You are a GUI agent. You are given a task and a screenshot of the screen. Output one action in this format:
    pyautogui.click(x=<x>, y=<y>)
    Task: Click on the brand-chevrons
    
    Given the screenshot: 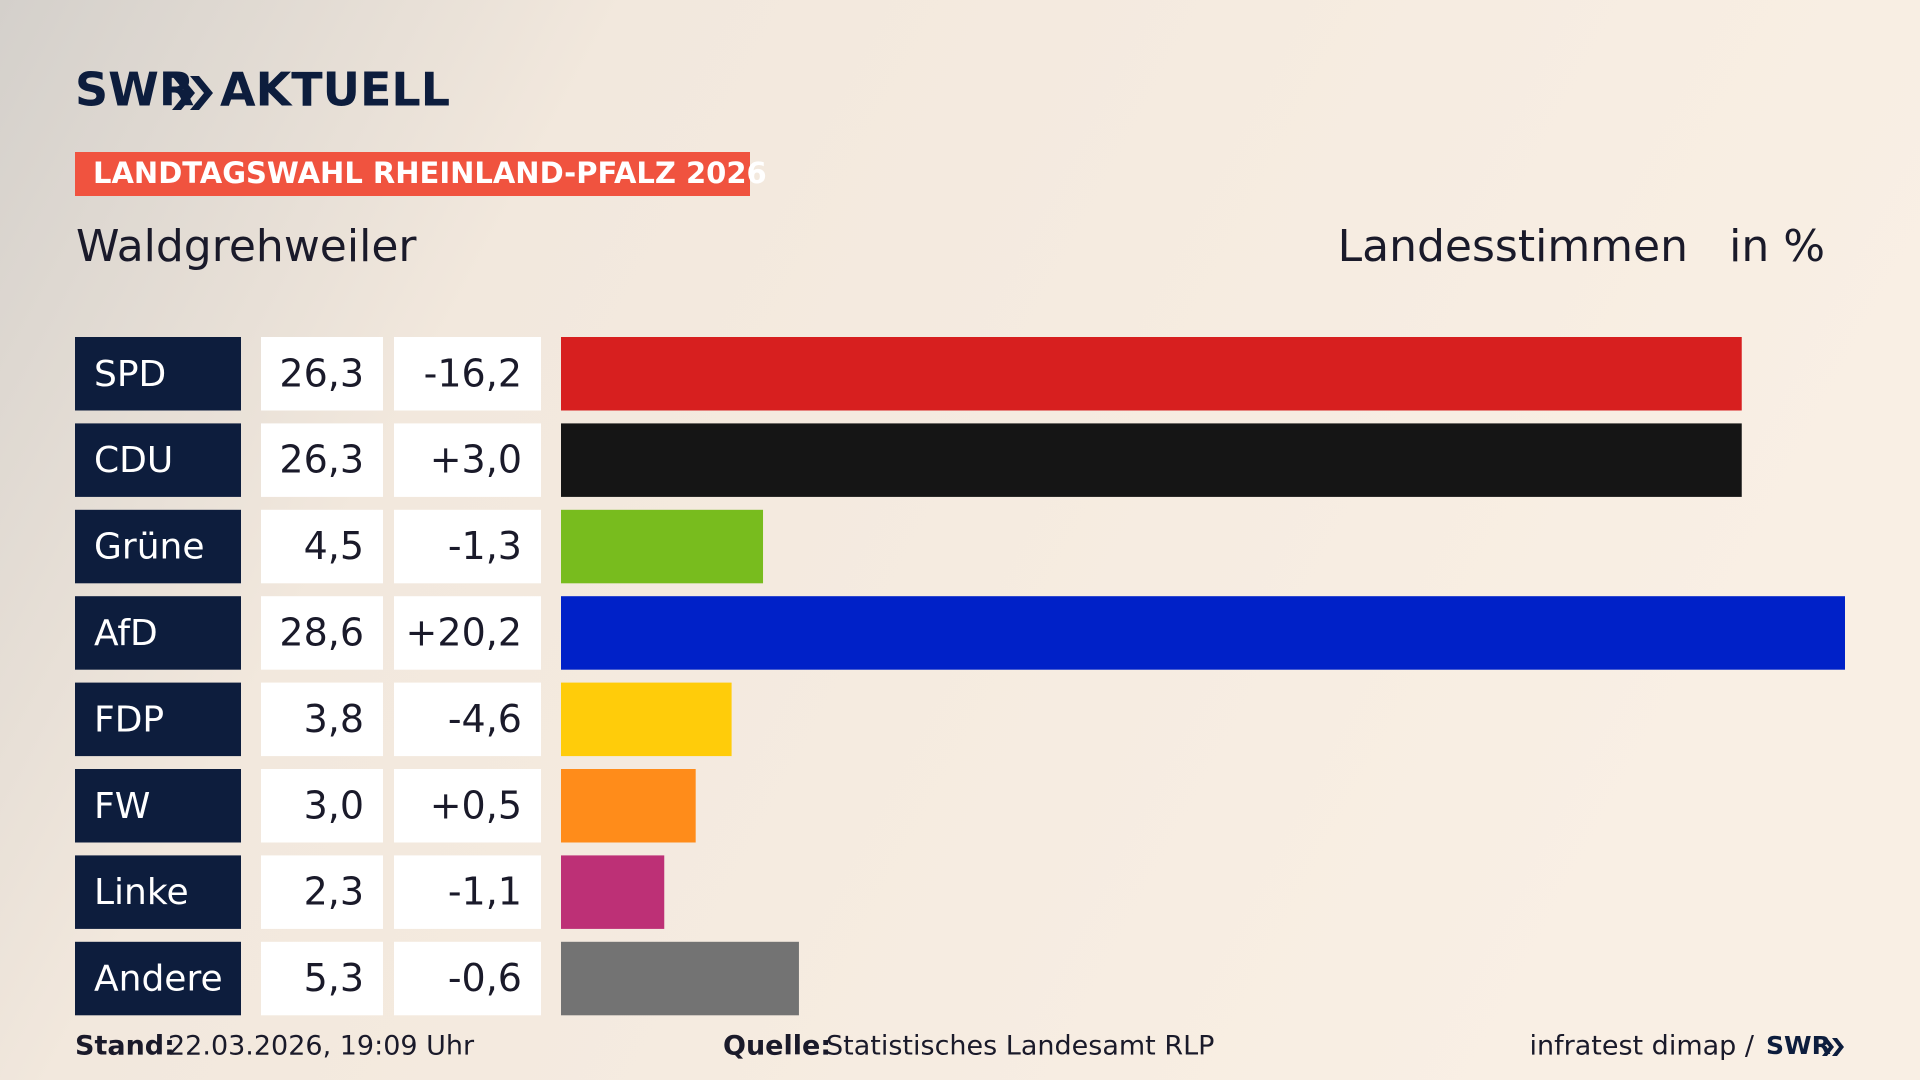 What is the action you would take?
    pyautogui.click(x=192, y=93)
    